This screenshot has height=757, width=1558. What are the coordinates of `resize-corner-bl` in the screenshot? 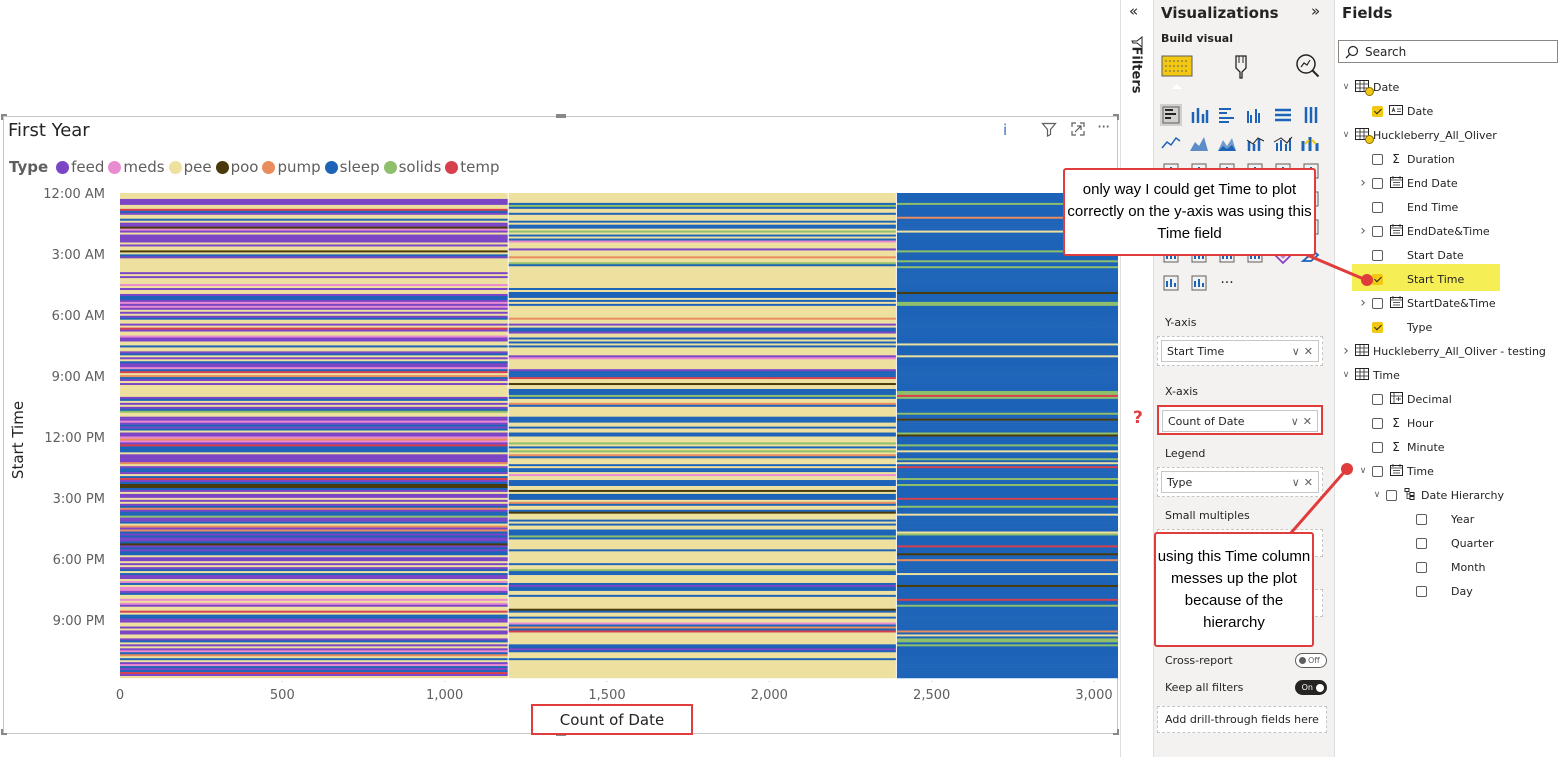 It's located at (4, 732).